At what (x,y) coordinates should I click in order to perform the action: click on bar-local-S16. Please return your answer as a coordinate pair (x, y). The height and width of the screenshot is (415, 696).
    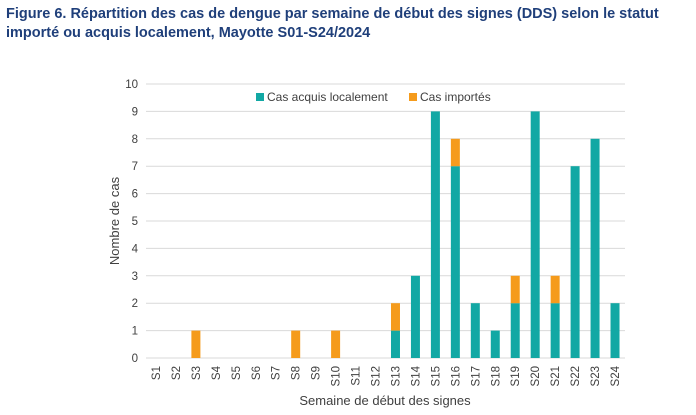
    Looking at the image, I should click on (455, 262).